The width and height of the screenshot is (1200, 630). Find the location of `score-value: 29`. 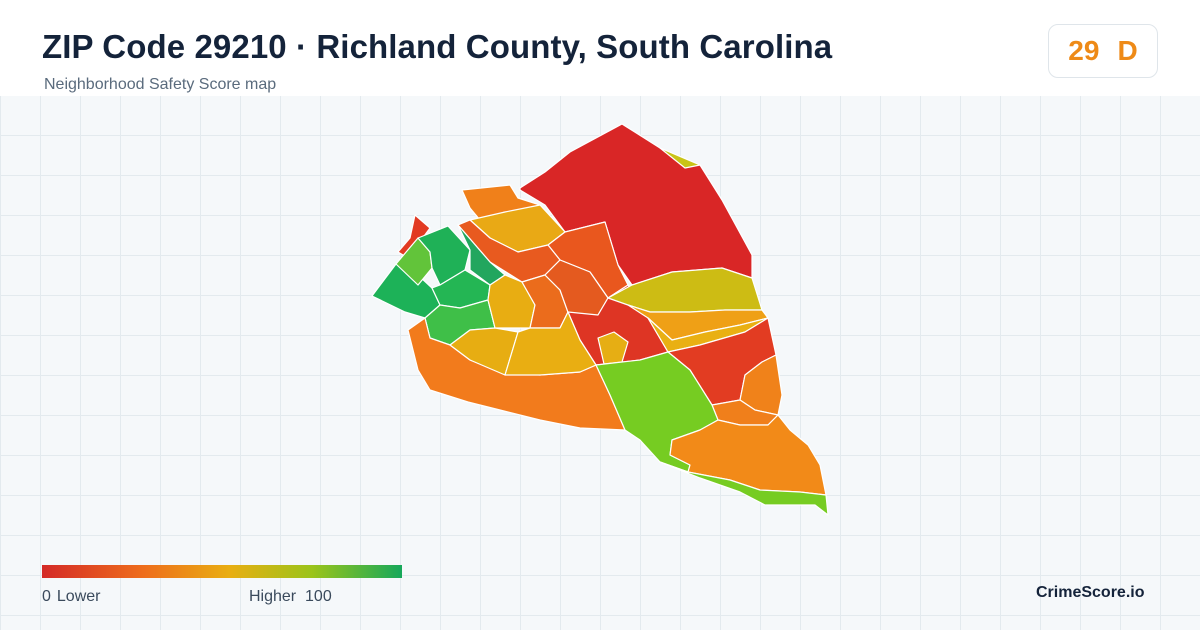

score-value: 29 is located at coordinates (1084, 50).